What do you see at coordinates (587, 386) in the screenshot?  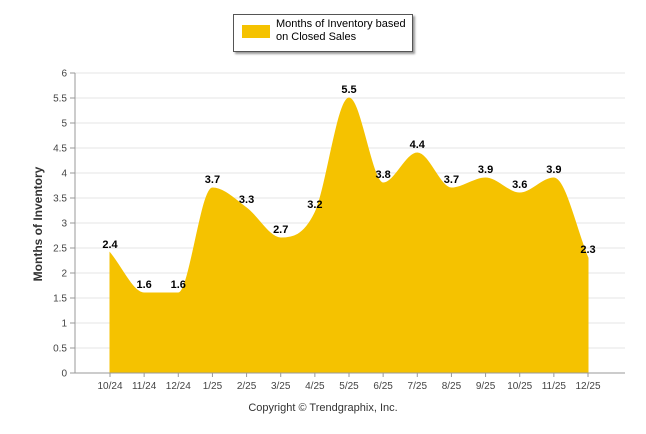 I see `x-tick-label: 12/25` at bounding box center [587, 386].